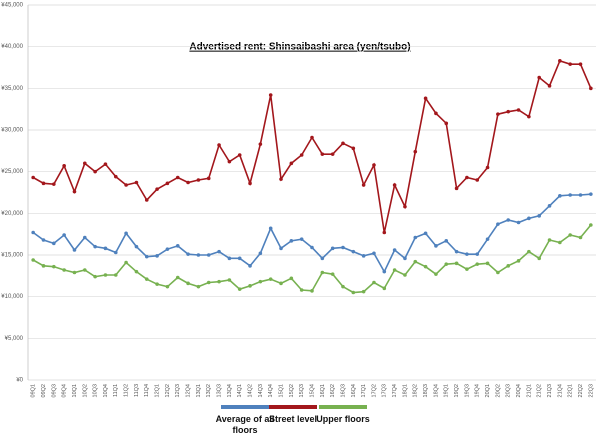 The image size is (600, 440). I want to click on x-tick-label: 21Q2, so click(540, 390).